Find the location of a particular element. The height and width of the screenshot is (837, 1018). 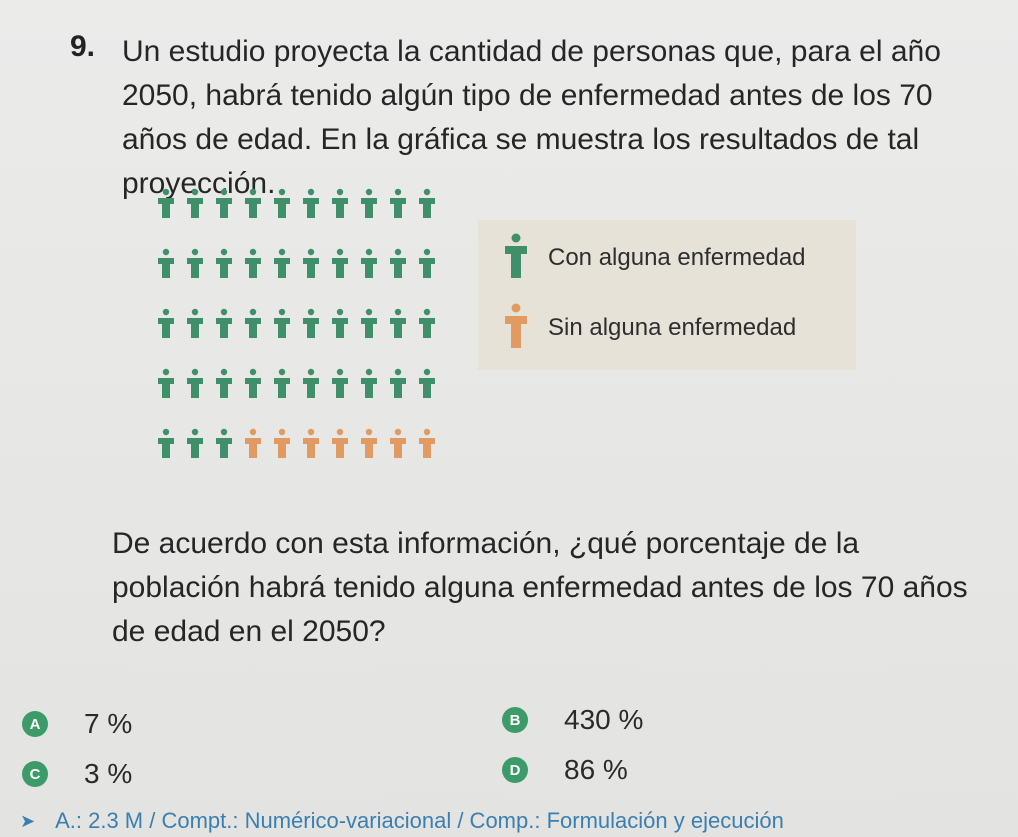

option-a: A 7 % is located at coordinates (77, 724).